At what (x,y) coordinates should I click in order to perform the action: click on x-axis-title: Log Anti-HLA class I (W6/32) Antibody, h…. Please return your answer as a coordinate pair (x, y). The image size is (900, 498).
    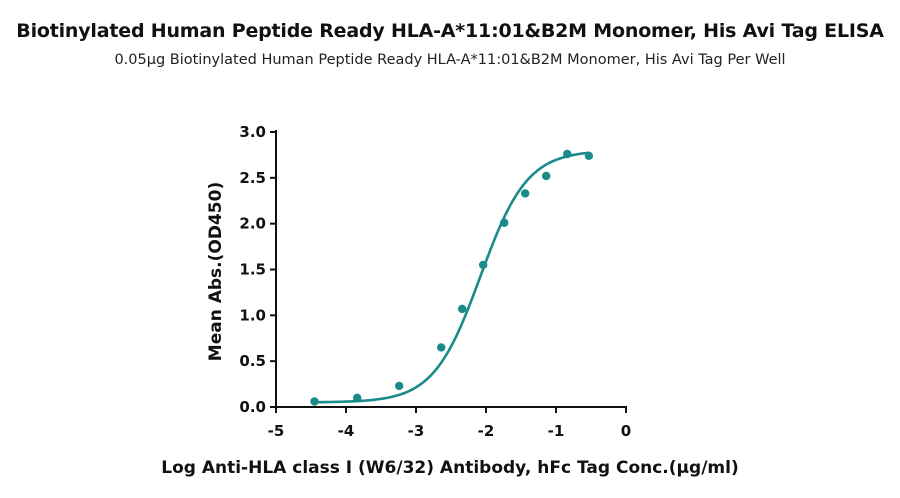
    Looking at the image, I should click on (450, 468).